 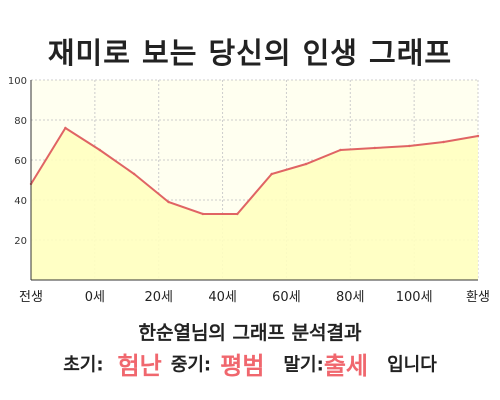 I want to click on x-tick-label: 40세, so click(x=222, y=297).